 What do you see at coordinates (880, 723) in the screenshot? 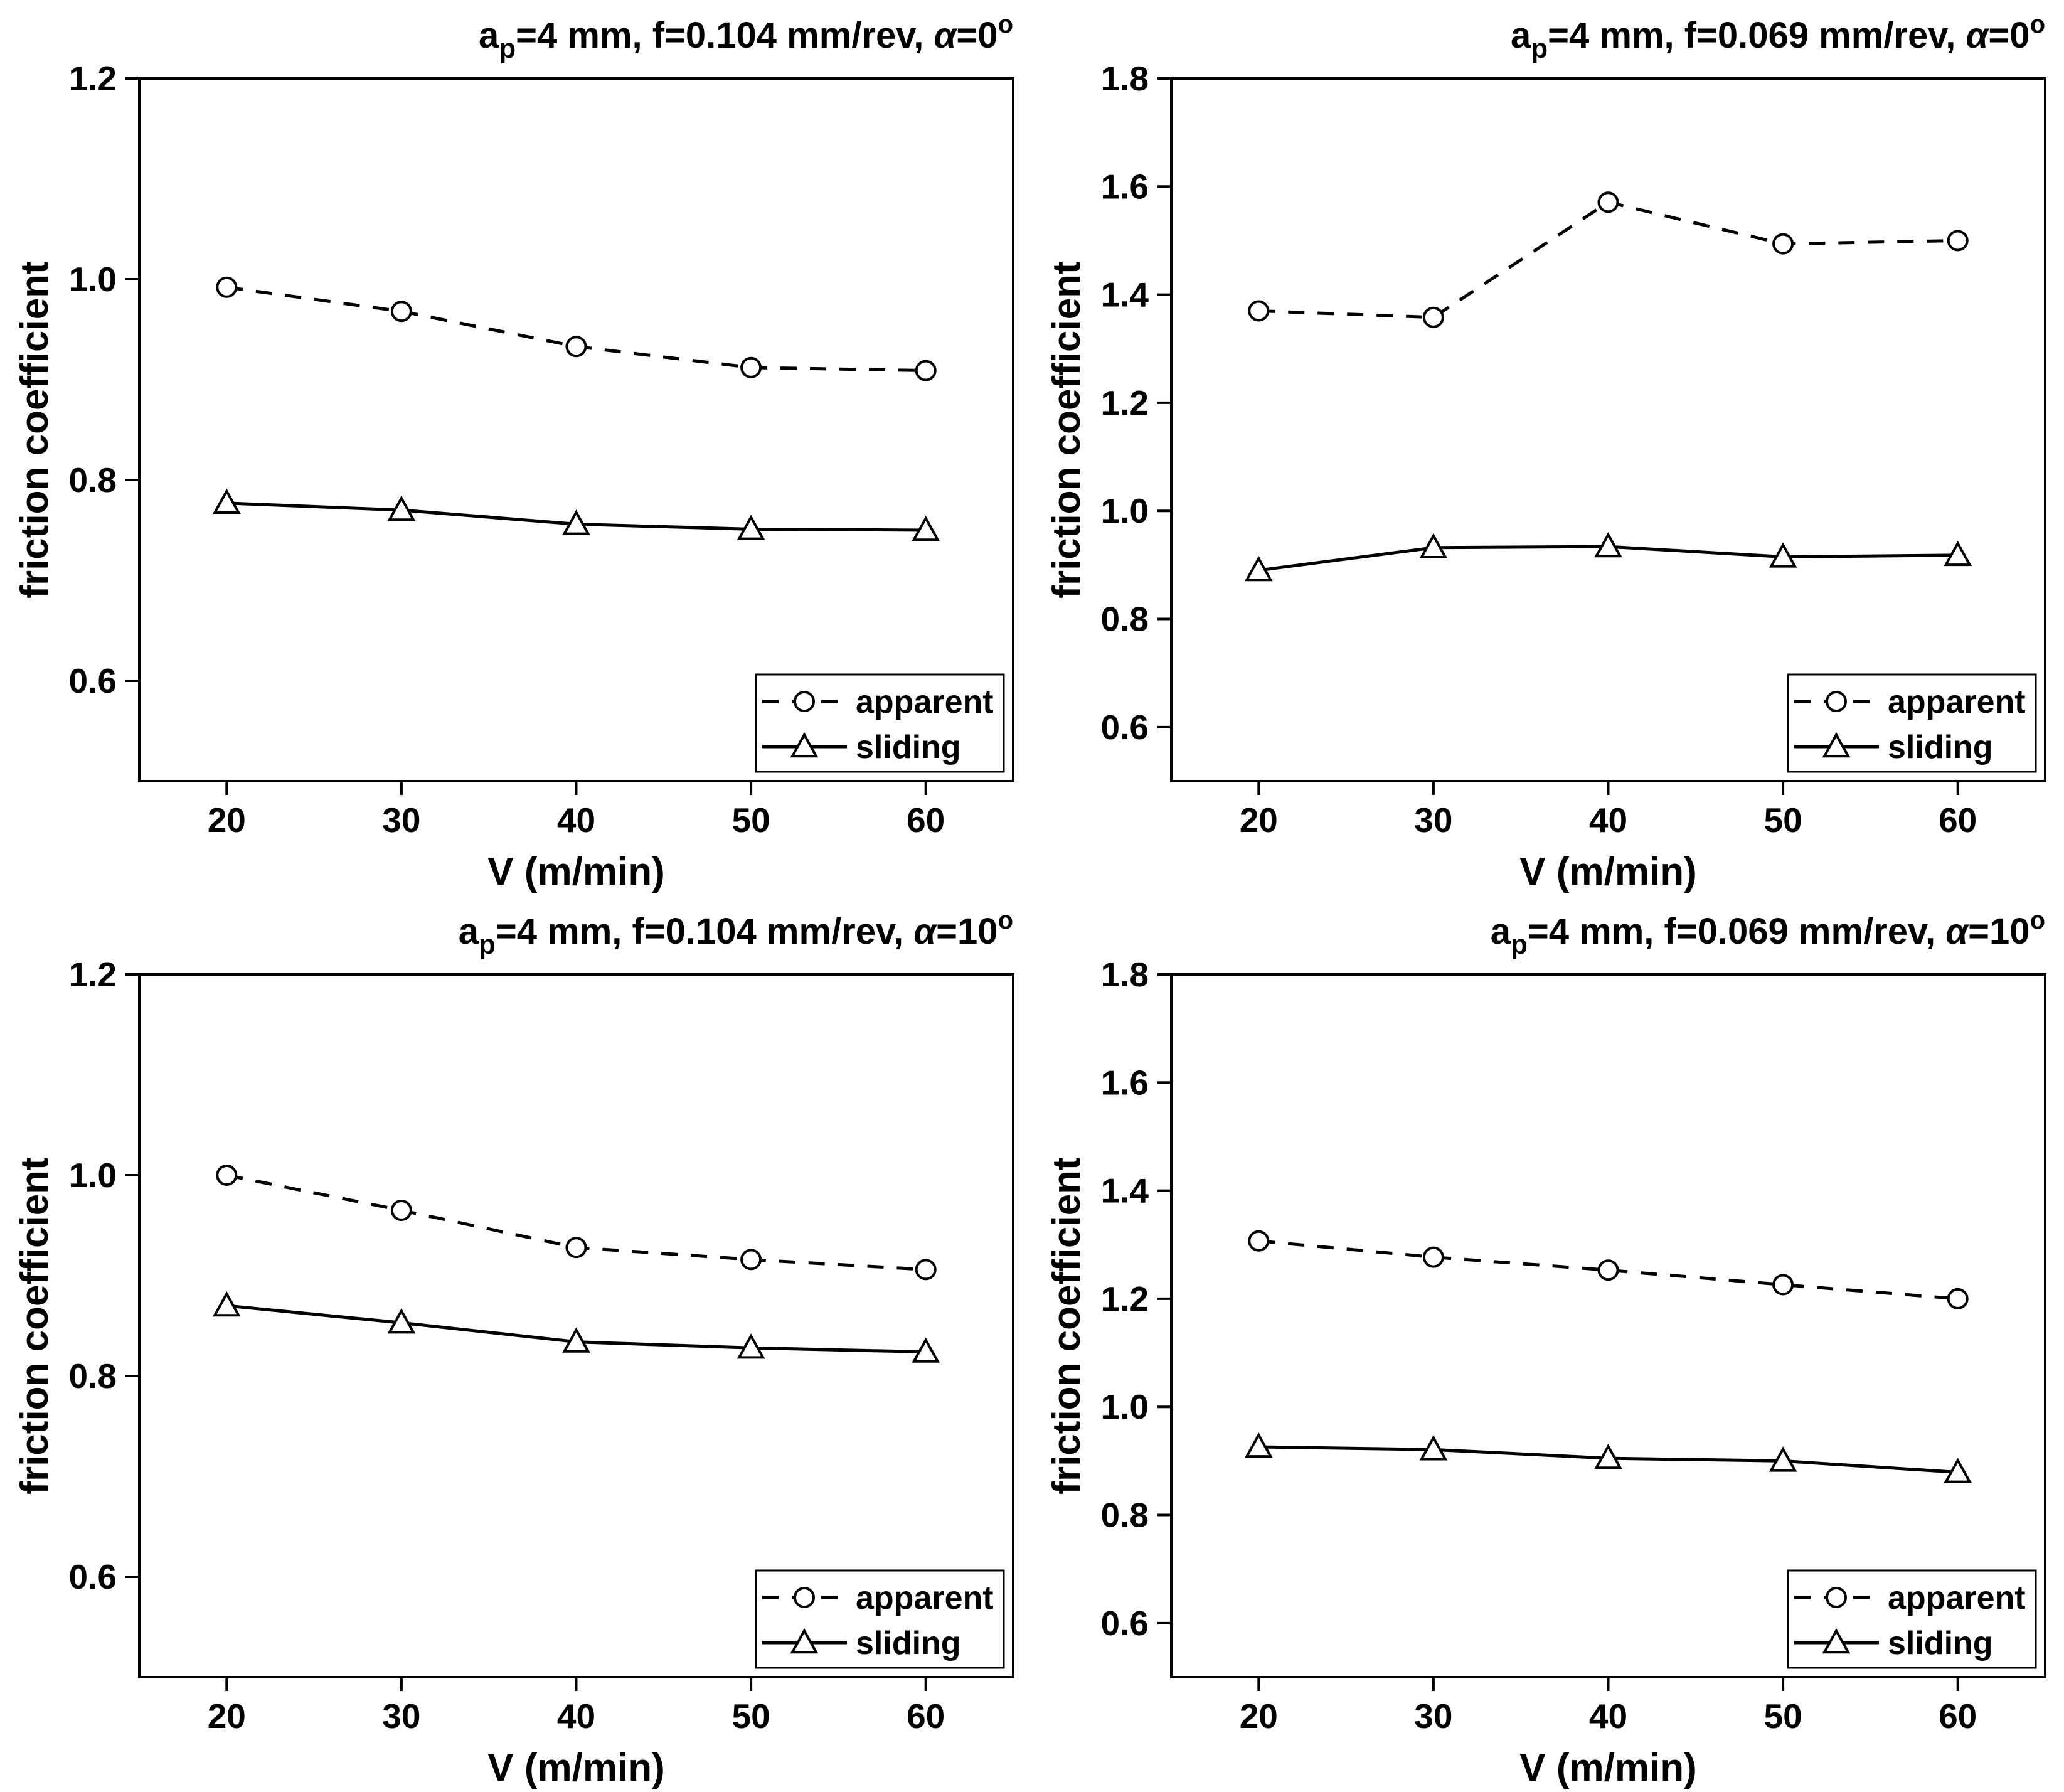
I see `legend-box` at bounding box center [880, 723].